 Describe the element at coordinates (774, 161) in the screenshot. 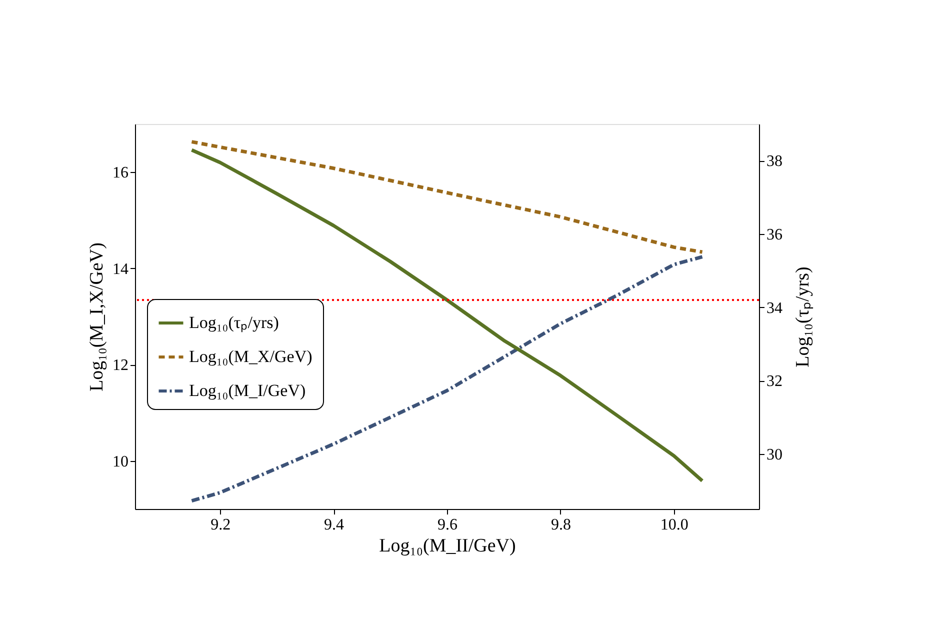

I see `y2-tick-label: 38` at that location.